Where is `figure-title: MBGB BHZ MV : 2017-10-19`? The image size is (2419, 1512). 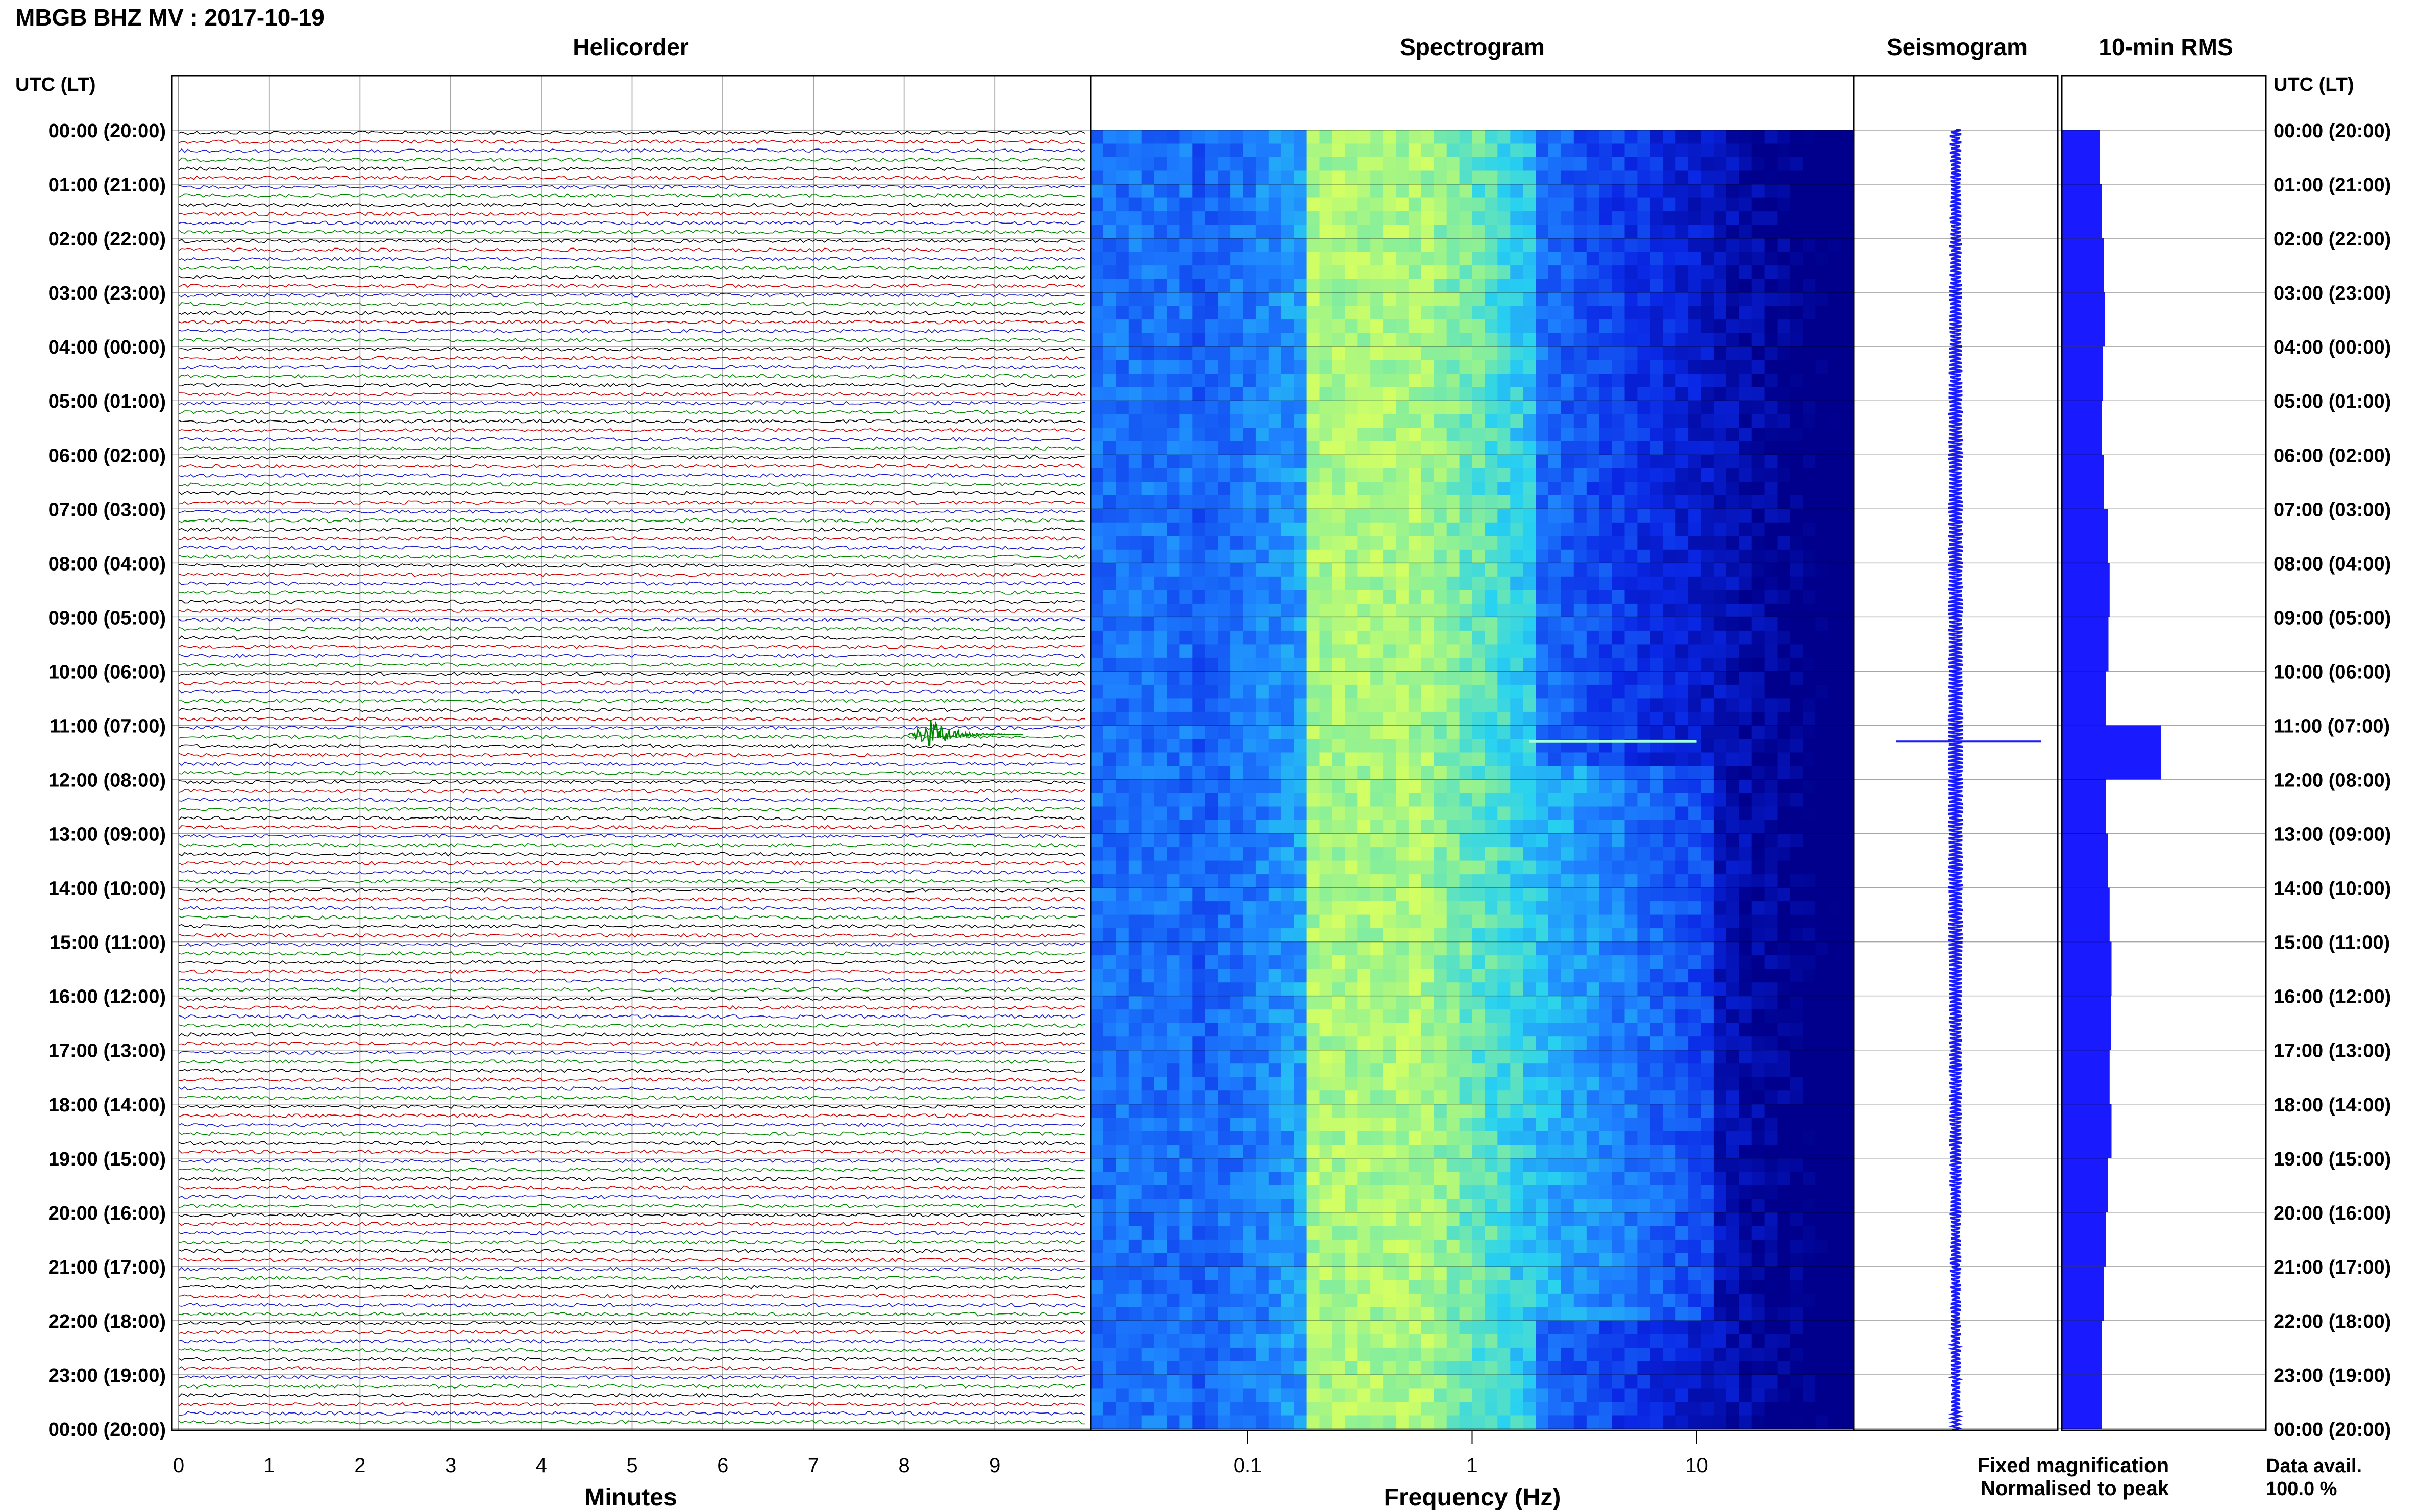
figure-title: MBGB BHZ MV : 2017-10-19 is located at coordinates (170, 17).